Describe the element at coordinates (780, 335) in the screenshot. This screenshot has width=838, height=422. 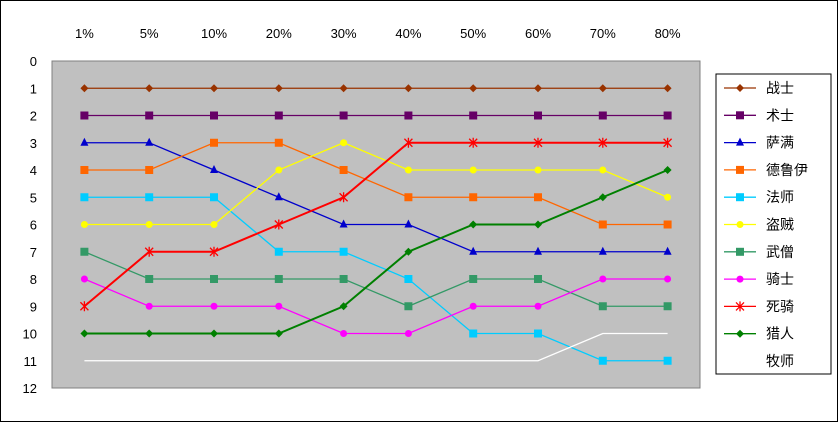
I see `legend-label: 猎人` at that location.